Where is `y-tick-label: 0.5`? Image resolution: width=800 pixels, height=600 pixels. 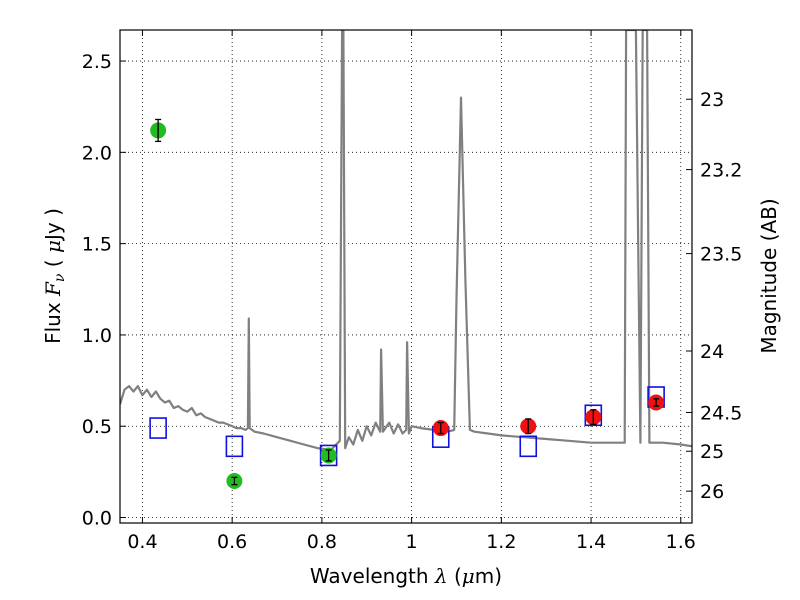
y-tick-label: 0.5 is located at coordinates (97, 427).